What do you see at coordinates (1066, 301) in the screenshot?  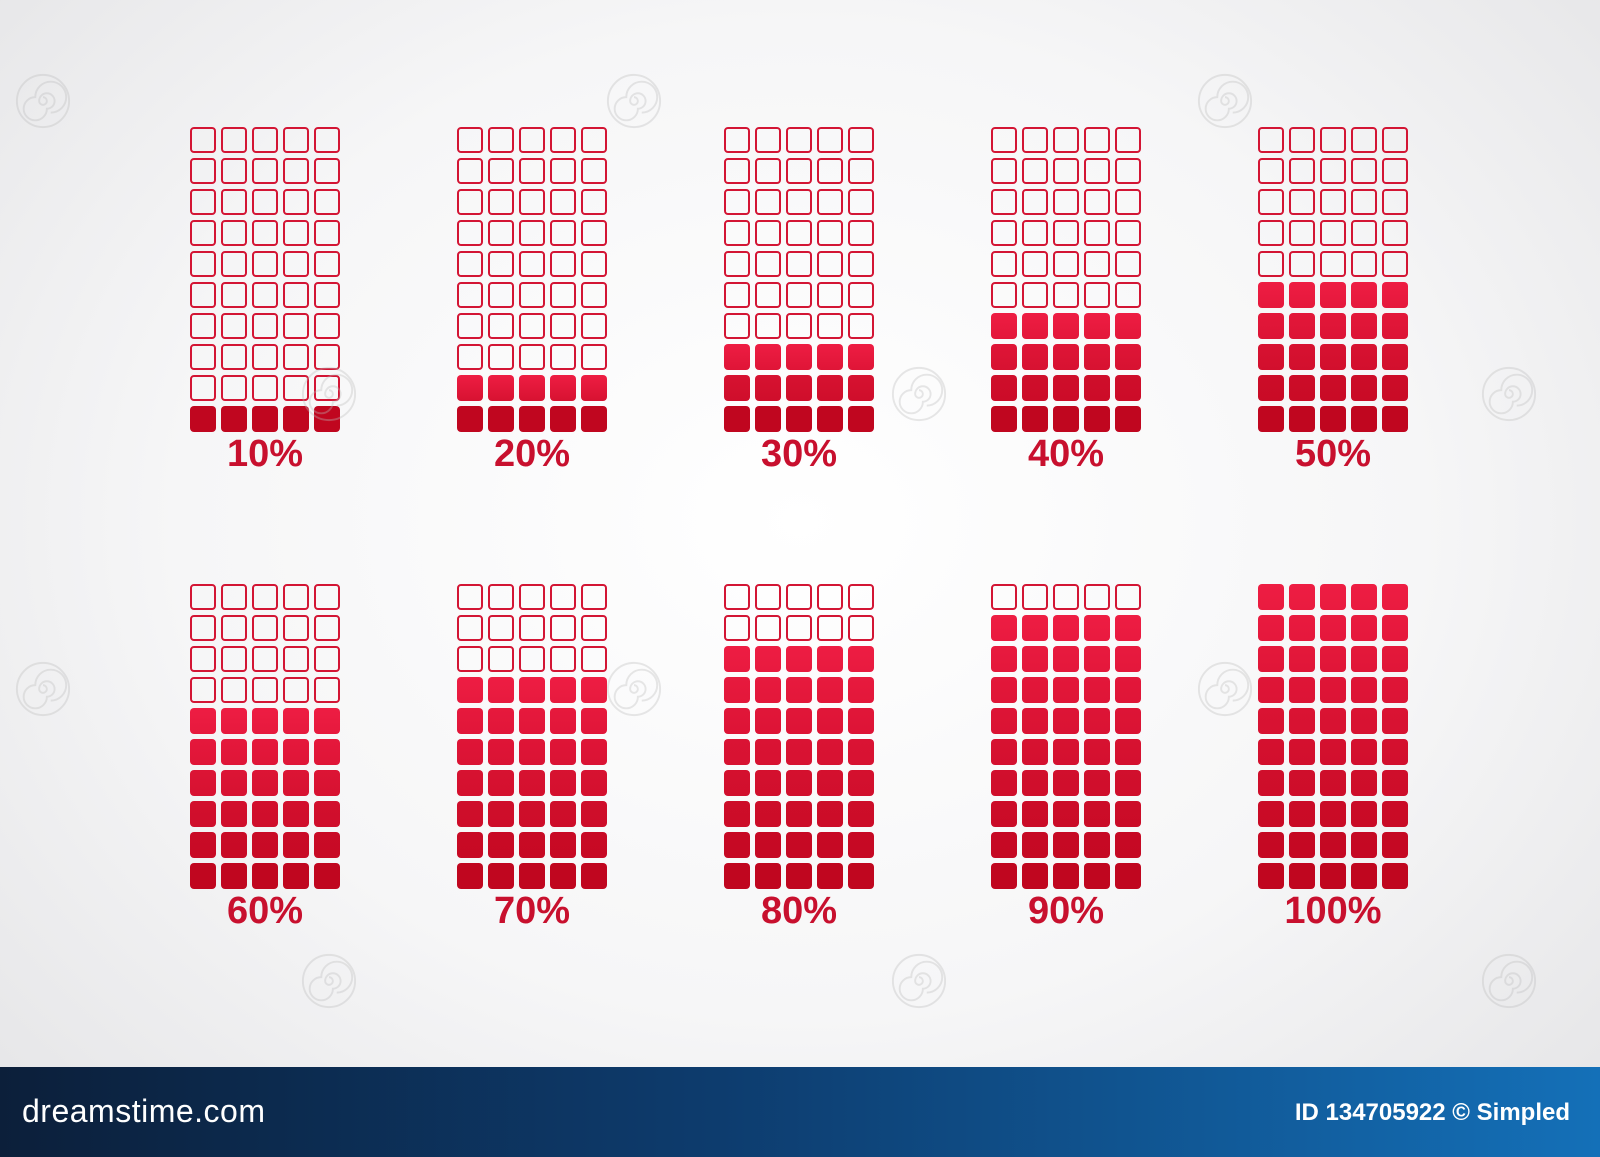 I see `percent-gauge: 40%` at bounding box center [1066, 301].